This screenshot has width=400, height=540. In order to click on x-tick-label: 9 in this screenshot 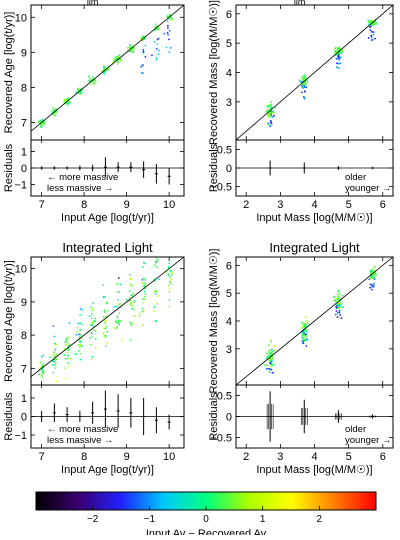, I will do `click(127, 457)`.